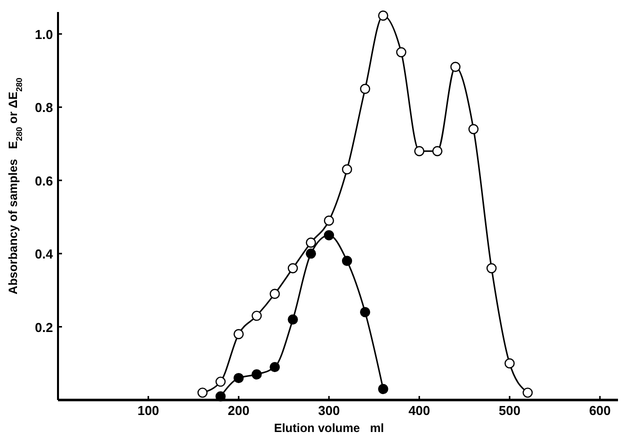  What do you see at coordinates (329, 410) in the screenshot?
I see `x-tick-label: 300` at bounding box center [329, 410].